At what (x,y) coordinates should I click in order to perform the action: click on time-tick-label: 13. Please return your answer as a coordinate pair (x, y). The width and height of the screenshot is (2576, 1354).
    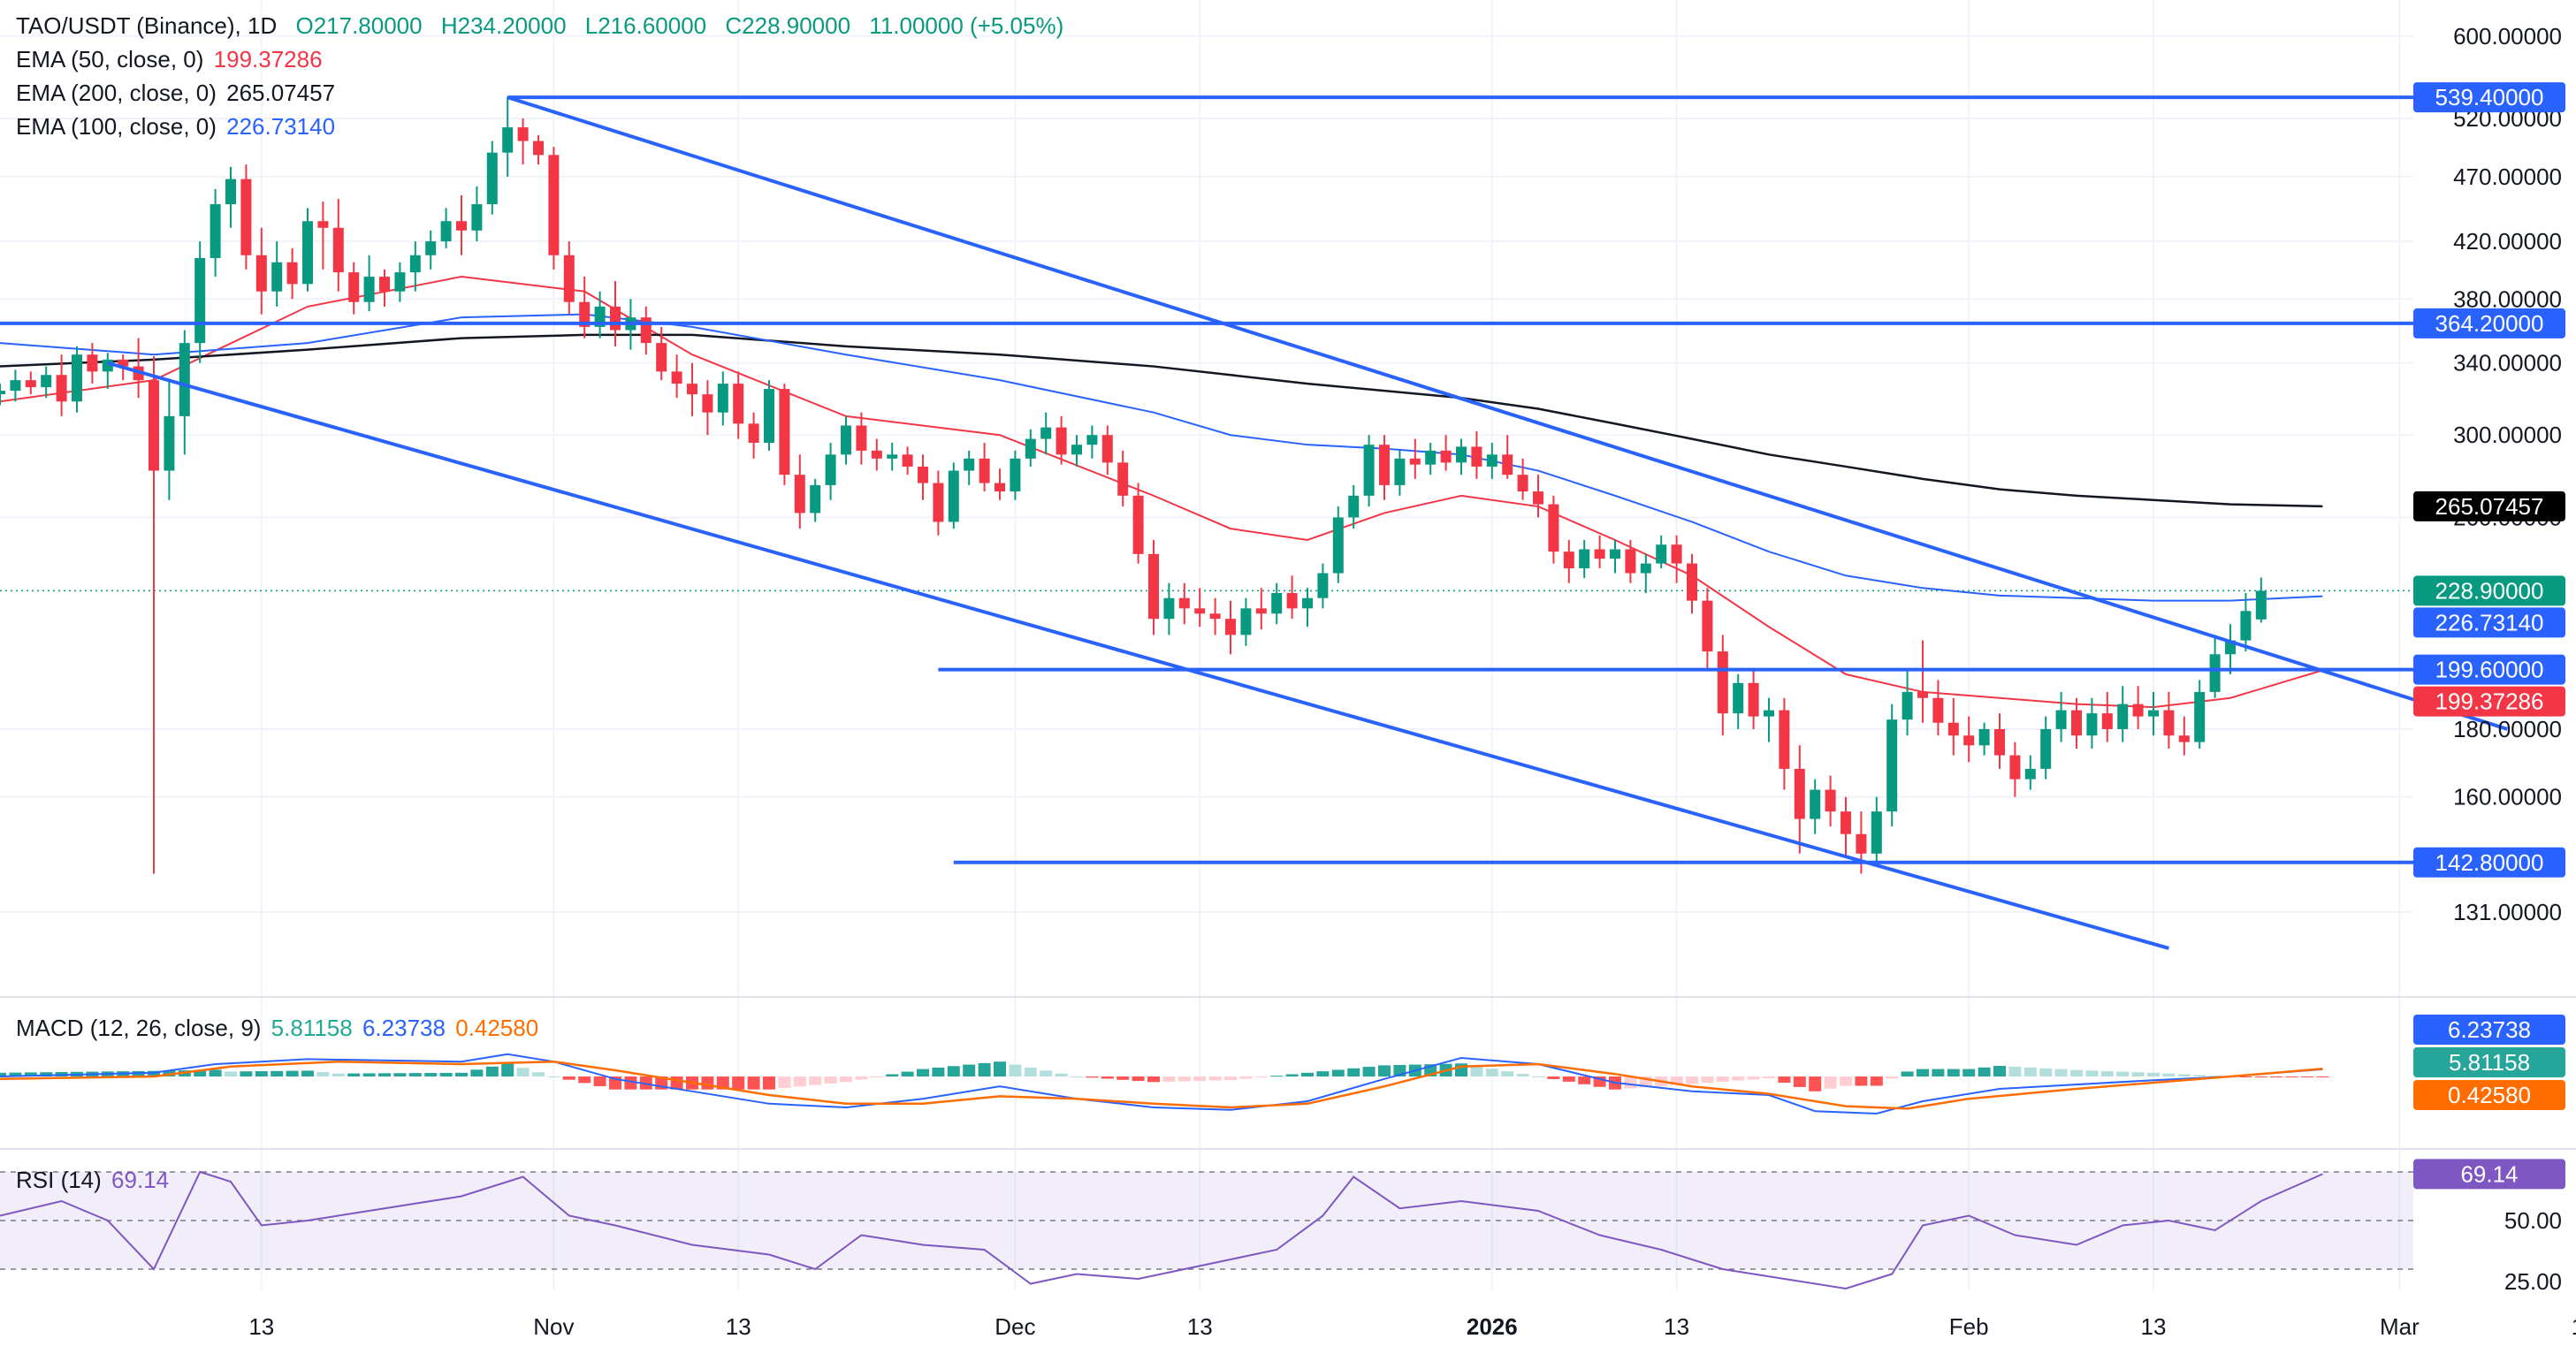
    Looking at the image, I should click on (2154, 1326).